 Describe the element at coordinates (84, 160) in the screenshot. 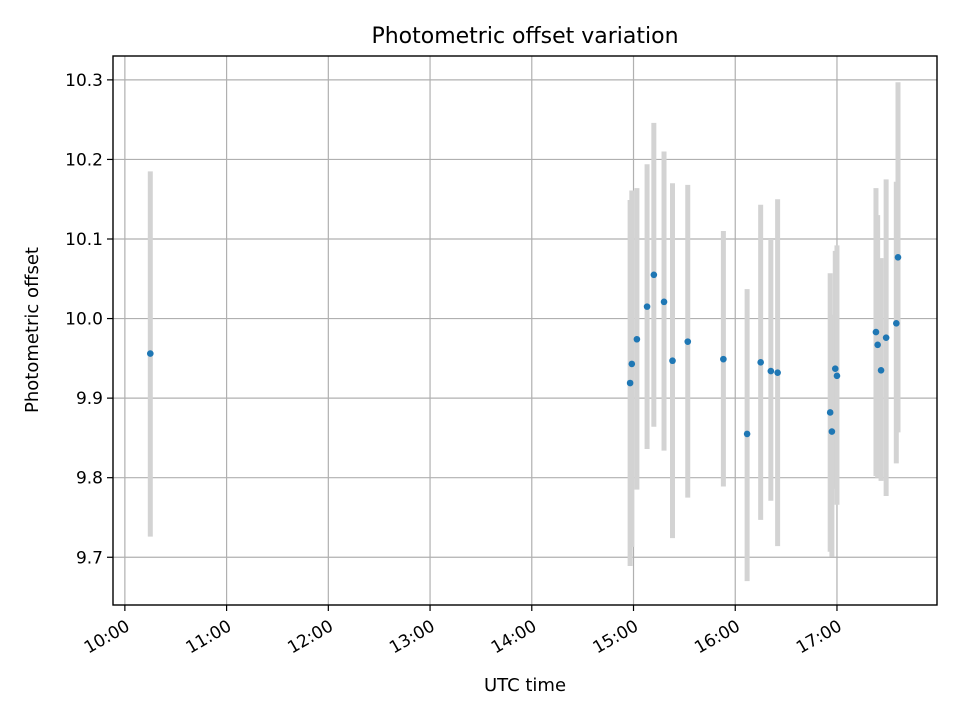

I see `y-tick-label: 10.2` at that location.